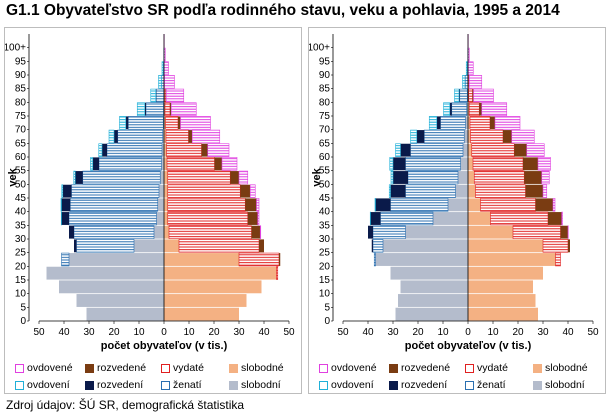 The width and height of the screenshot is (611, 420). Describe the element at coordinates (115, 368) in the screenshot. I see `legend-item-rozvedene: rozvedené` at that location.